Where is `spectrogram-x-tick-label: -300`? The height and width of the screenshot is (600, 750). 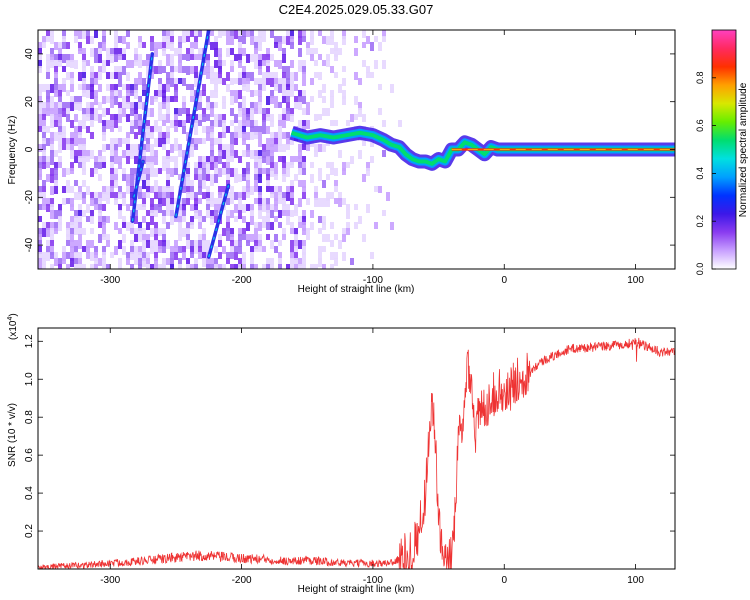
spectrogram-x-tick-label: -300 is located at coordinates (110, 280).